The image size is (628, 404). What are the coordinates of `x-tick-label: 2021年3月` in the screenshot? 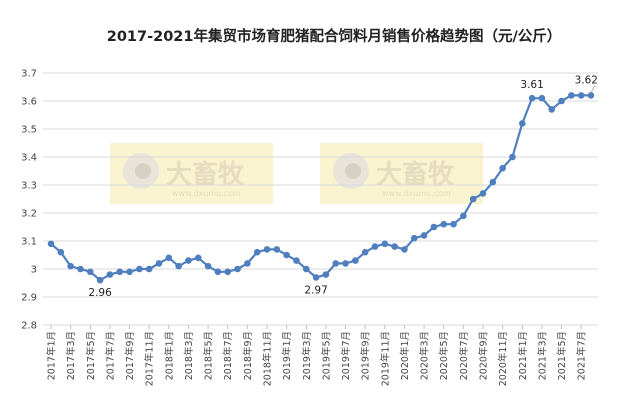 It's located at (542, 355).